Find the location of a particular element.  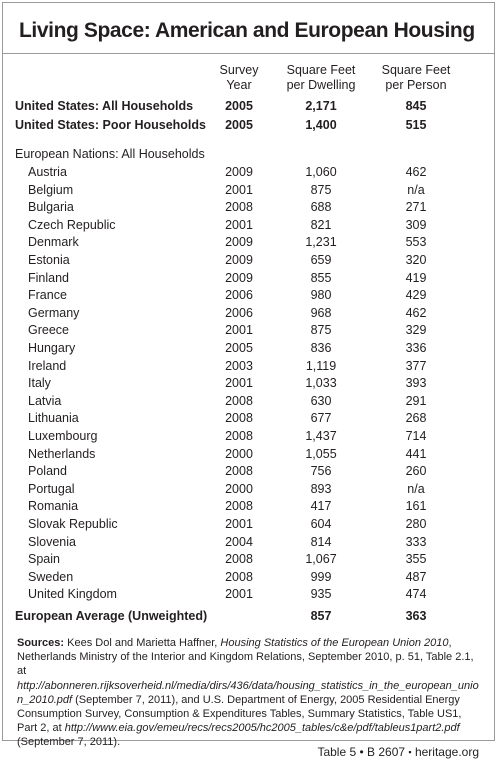

cell-value: 688 is located at coordinates (321, 207).